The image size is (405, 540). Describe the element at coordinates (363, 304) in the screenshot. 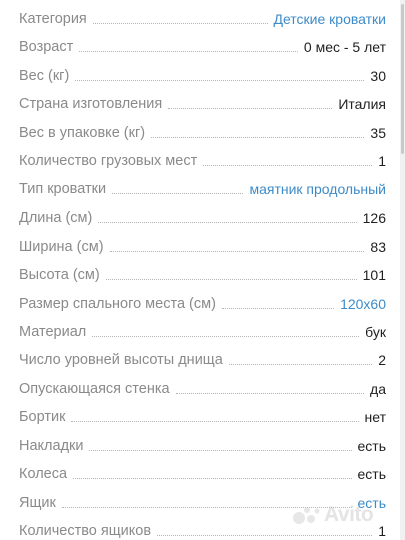

I see `spec-value-link: 120х60` at that location.